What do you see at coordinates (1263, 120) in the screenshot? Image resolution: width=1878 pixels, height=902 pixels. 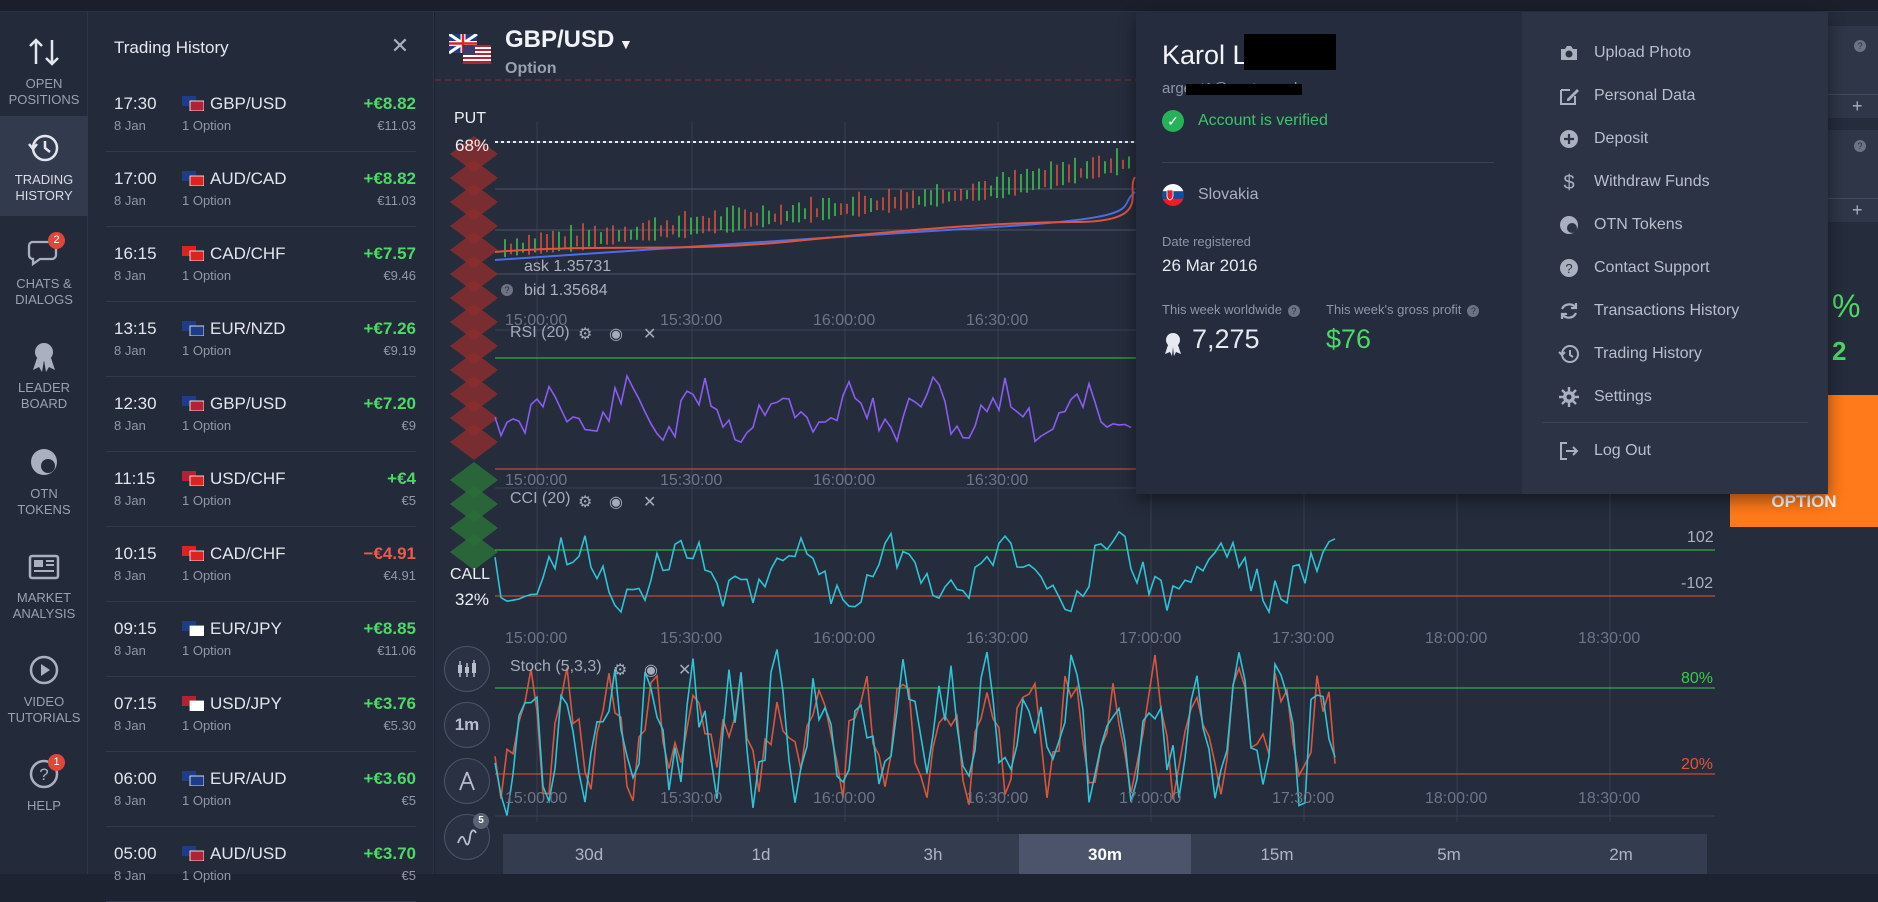 I see `verified-status: Account is verified` at bounding box center [1263, 120].